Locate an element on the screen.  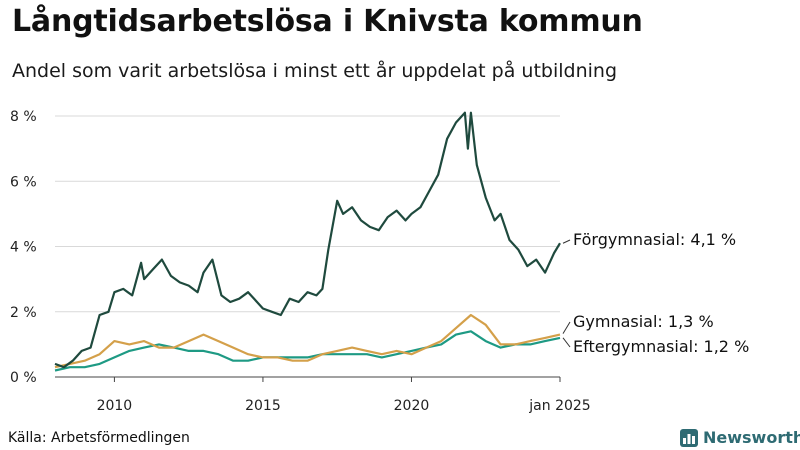
y-tick-label: 2 % is located at coordinates (23, 313).